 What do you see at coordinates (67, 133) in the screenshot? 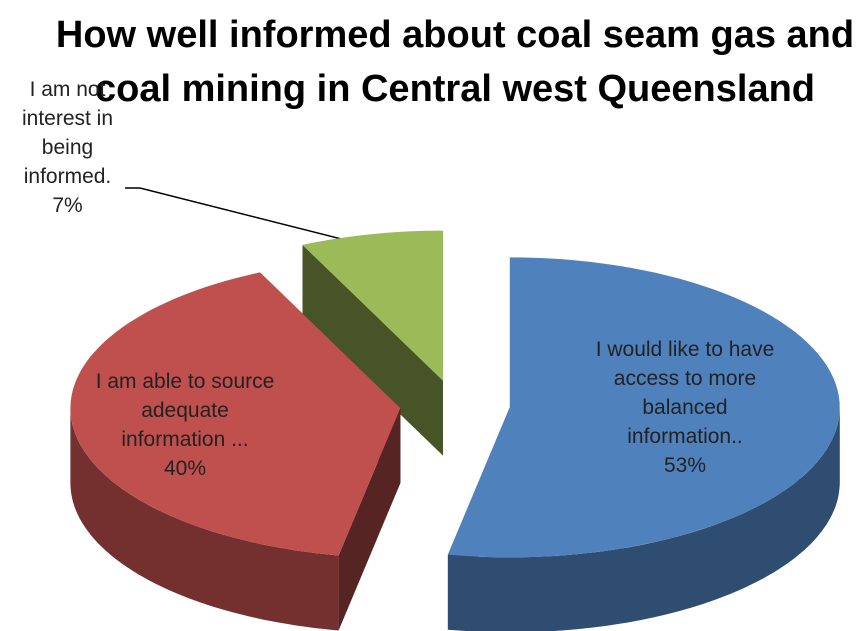
I see `category-name: I am not interest in being informed.` at bounding box center [67, 133].